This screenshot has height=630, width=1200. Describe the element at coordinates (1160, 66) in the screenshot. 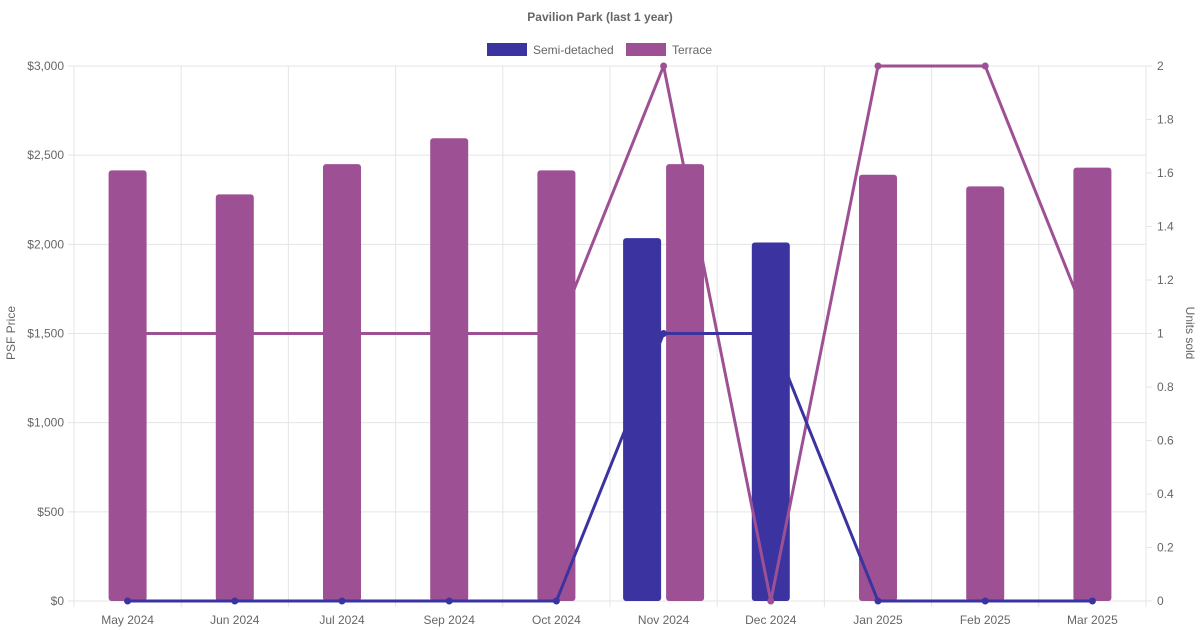

I see `y2-tick-label: 2` at that location.